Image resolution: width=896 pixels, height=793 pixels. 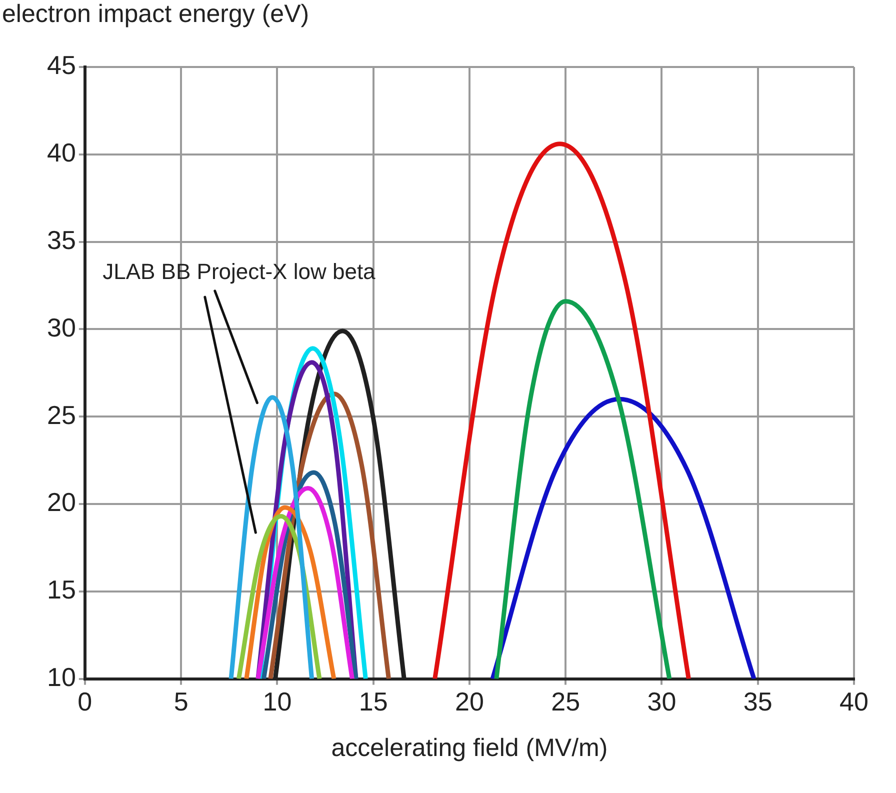 I want to click on y-tick-label: 30, so click(x=61, y=327).